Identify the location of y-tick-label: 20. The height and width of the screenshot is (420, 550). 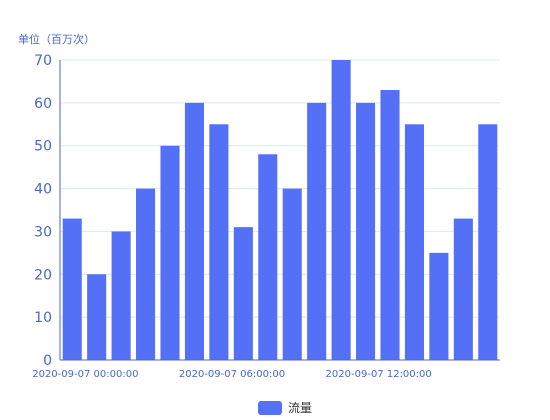
(43, 275).